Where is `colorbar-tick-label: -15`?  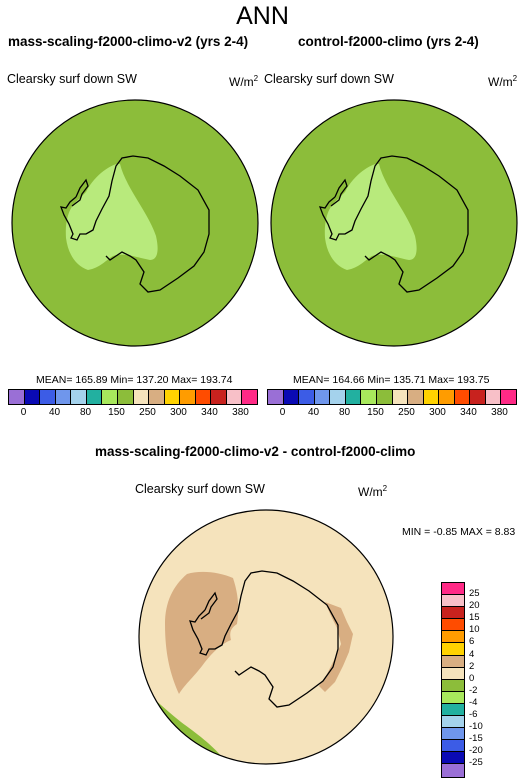
colorbar-tick-label: -15 is located at coordinates (476, 739).